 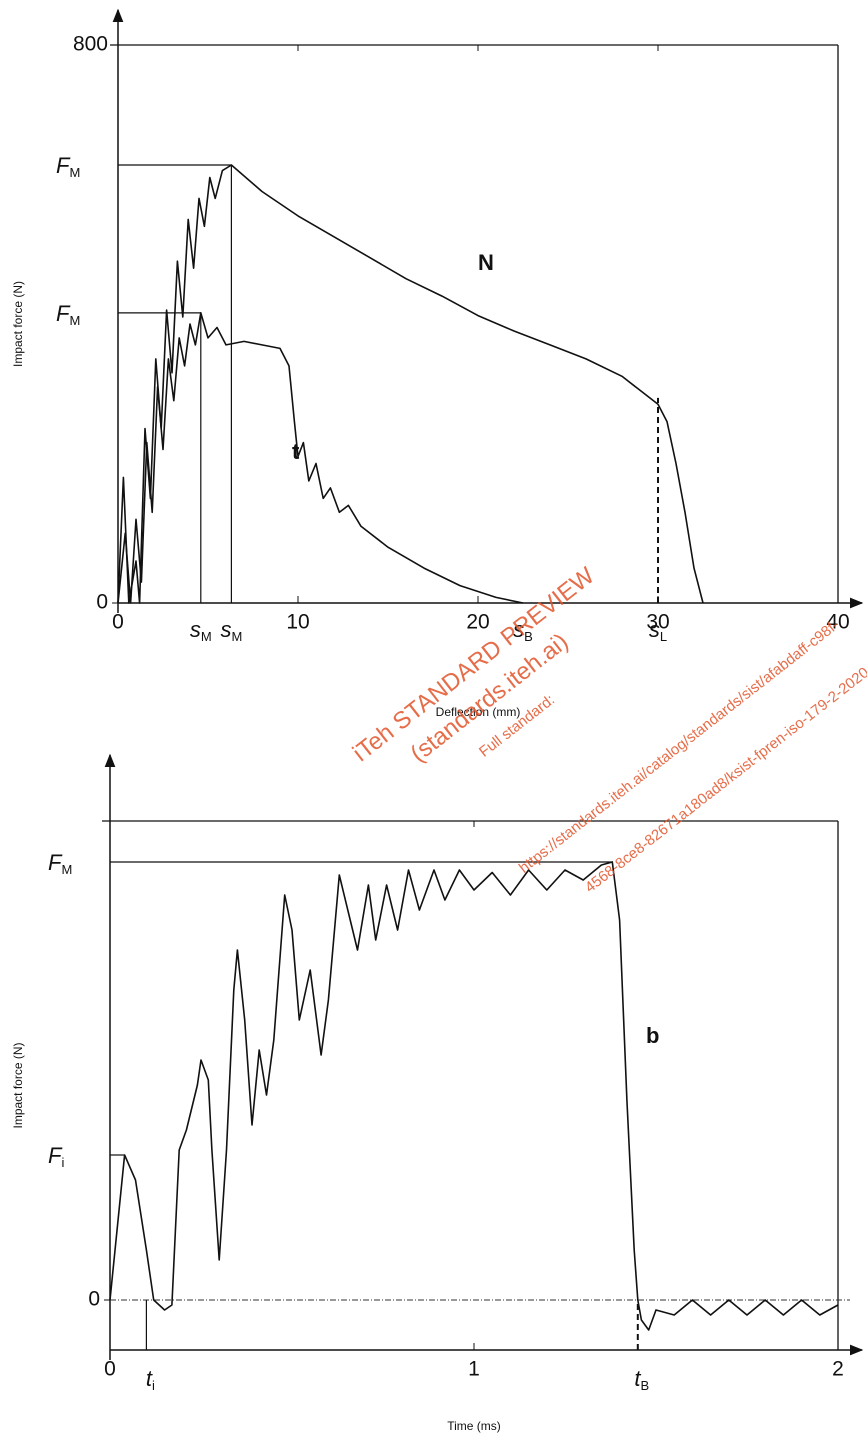 I want to click on annotation-label: ti, so click(x=150, y=1379).